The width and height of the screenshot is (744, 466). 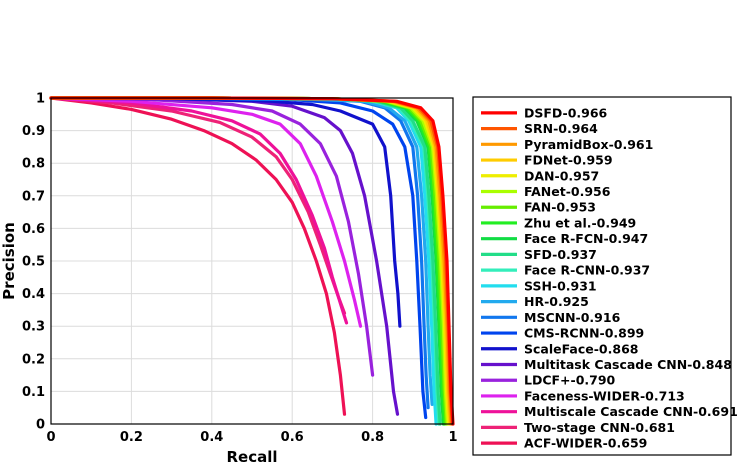 I want to click on x-tick-label: 1, so click(x=452, y=437).